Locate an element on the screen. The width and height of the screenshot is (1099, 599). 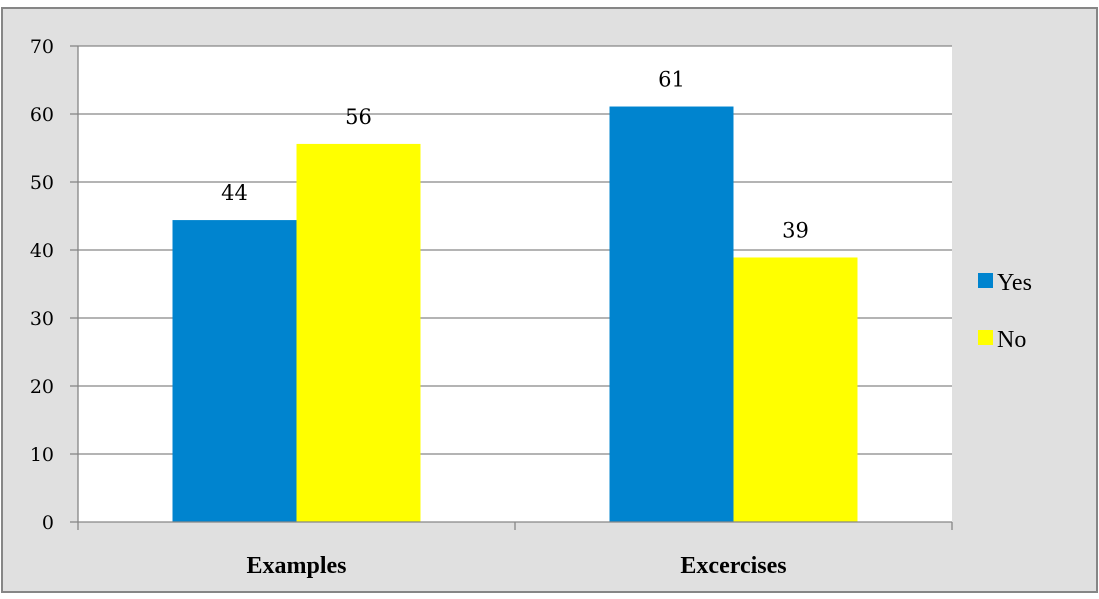
y-tick-label: 30 is located at coordinates (42, 319).